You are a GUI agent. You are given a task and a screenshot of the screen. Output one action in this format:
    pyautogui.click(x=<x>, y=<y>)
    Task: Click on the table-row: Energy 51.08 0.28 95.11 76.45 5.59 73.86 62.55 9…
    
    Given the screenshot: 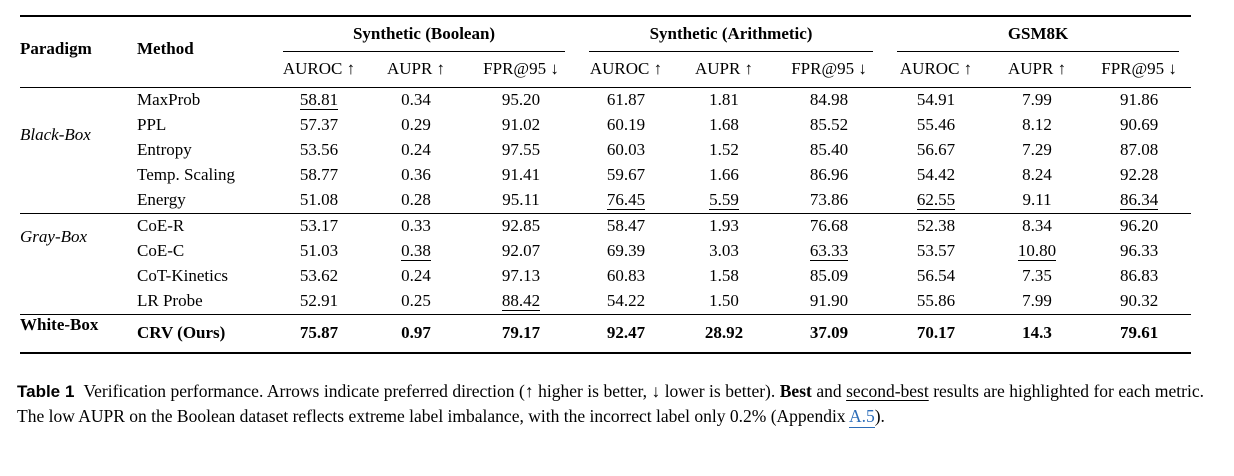 What is the action you would take?
    pyautogui.click(x=605, y=201)
    